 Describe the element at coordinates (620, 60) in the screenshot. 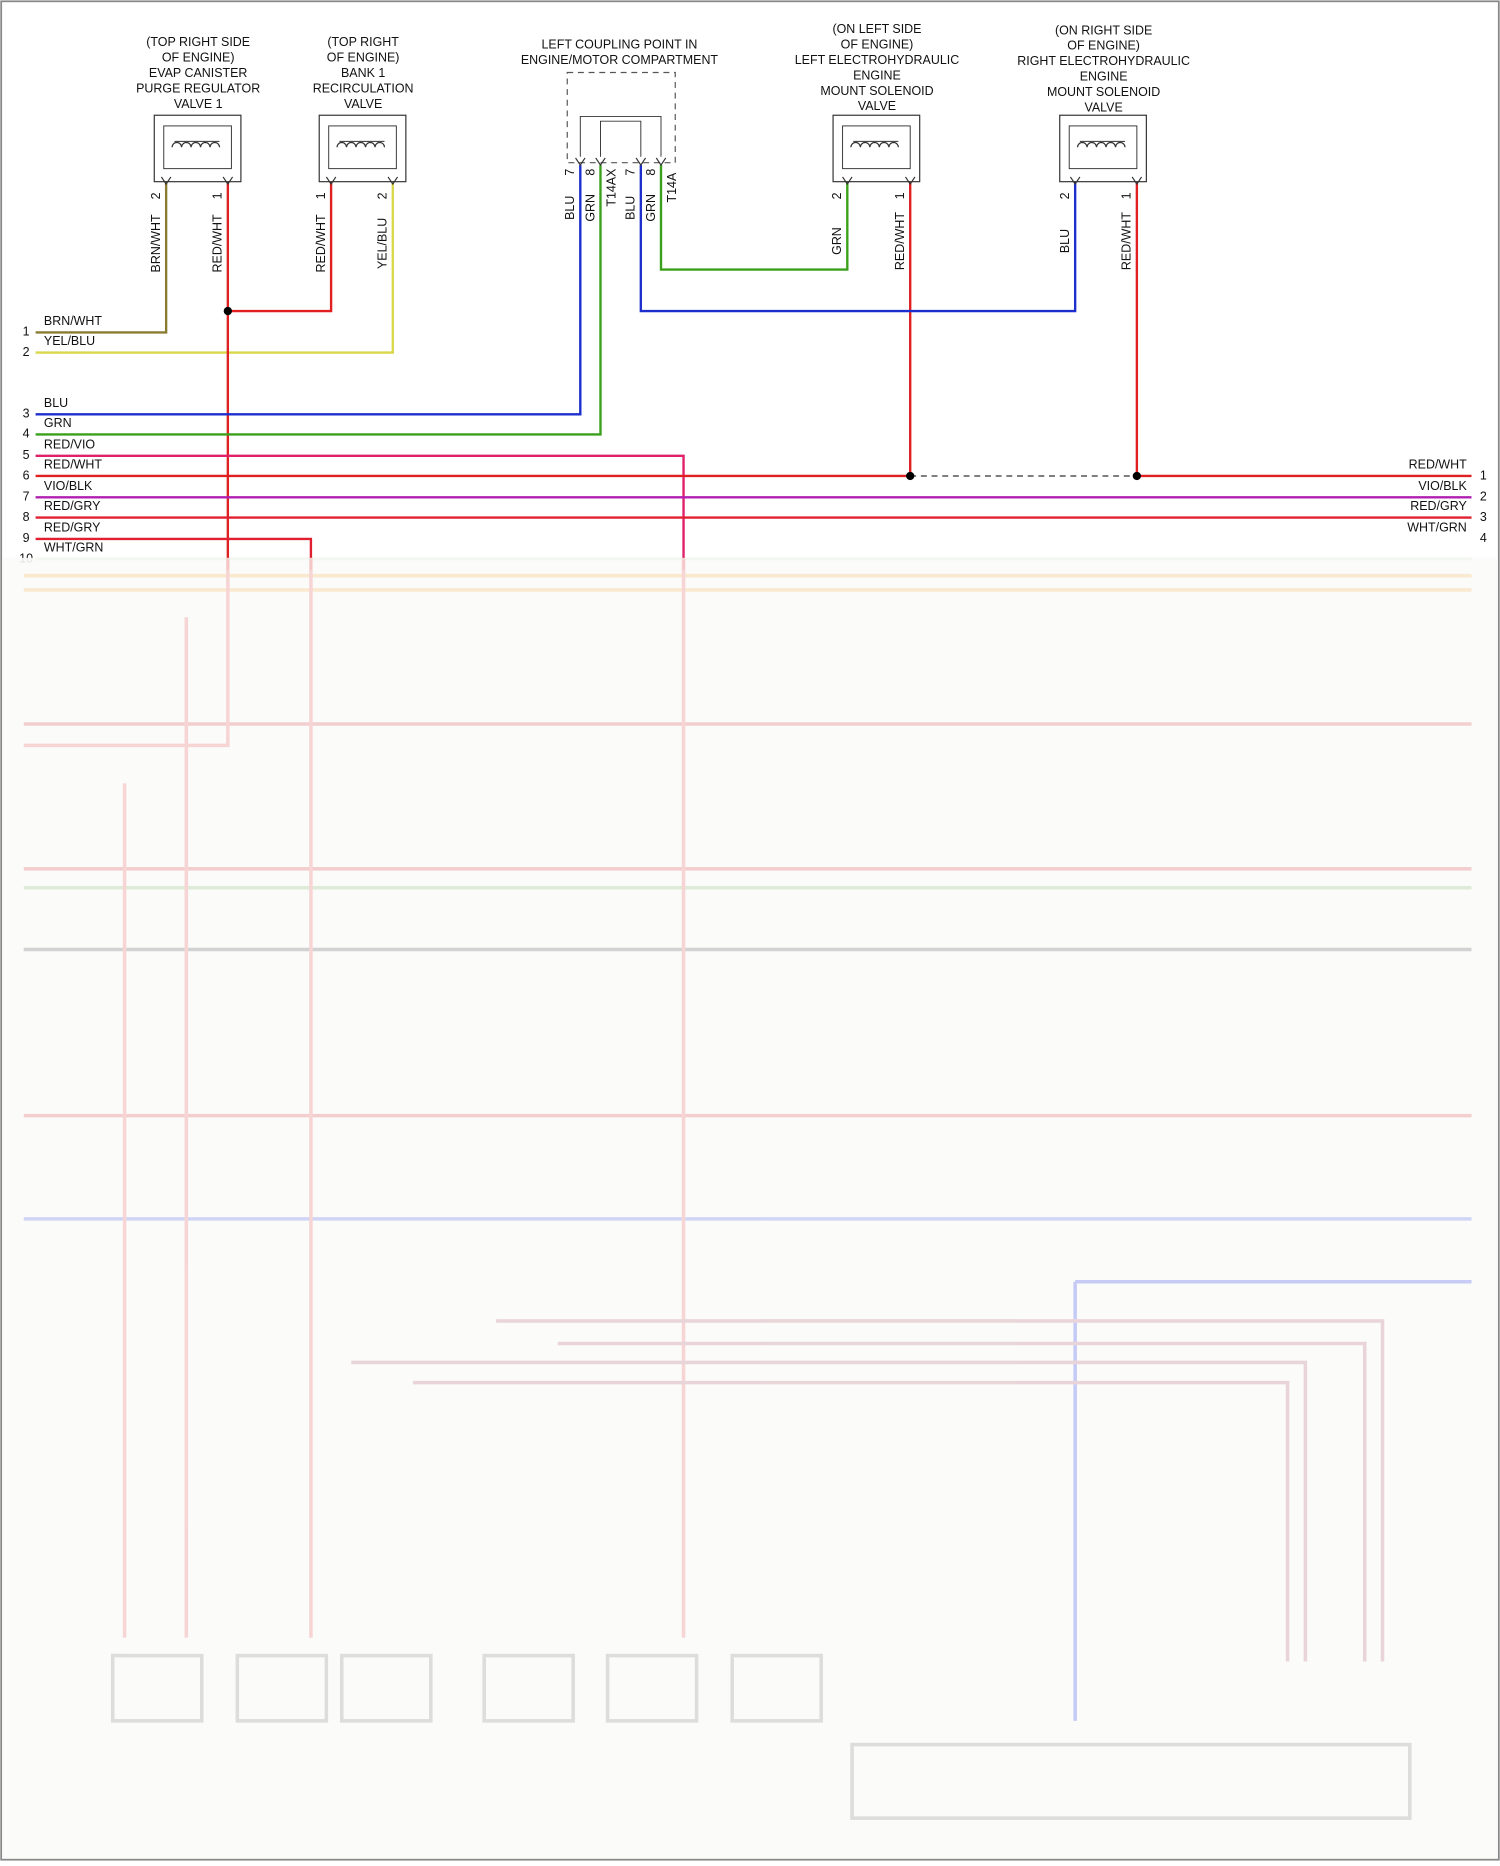

I see `coupling-label: ENGINE/MOTOR COMPARTMENT` at that location.